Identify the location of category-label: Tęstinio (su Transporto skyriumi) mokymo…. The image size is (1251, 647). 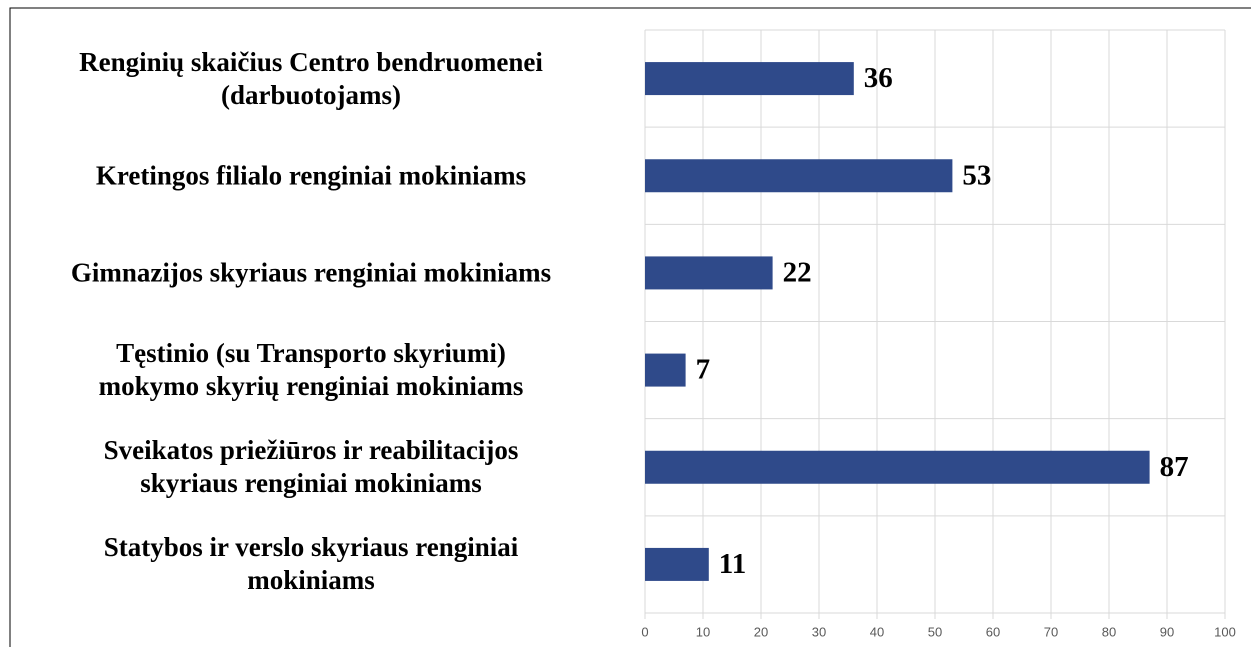
(311, 370).